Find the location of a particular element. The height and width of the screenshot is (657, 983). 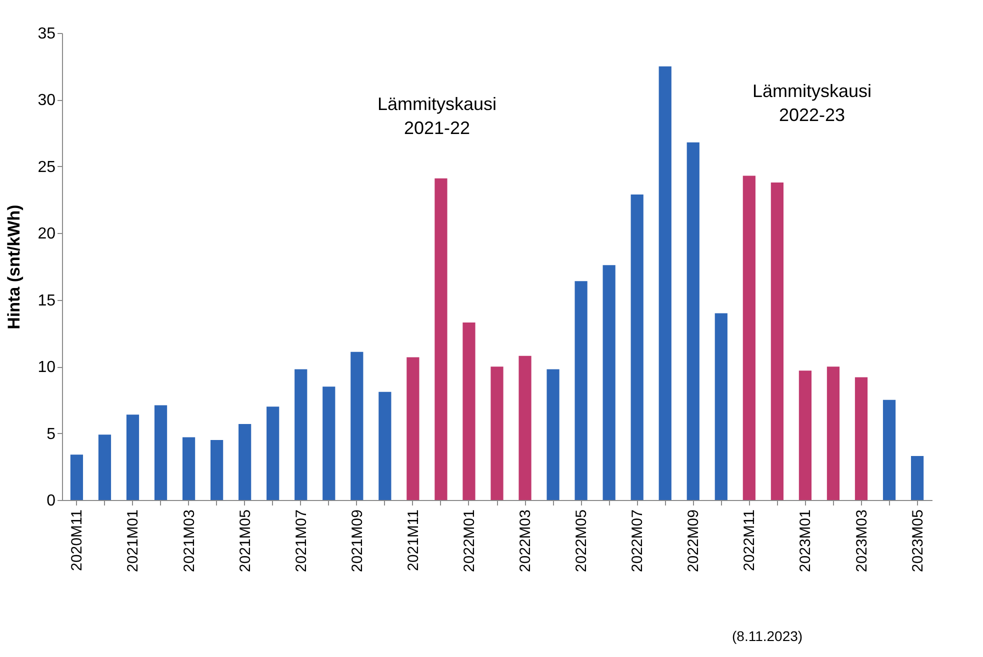

x-tick-label: 2022M09 is located at coordinates (693, 541).